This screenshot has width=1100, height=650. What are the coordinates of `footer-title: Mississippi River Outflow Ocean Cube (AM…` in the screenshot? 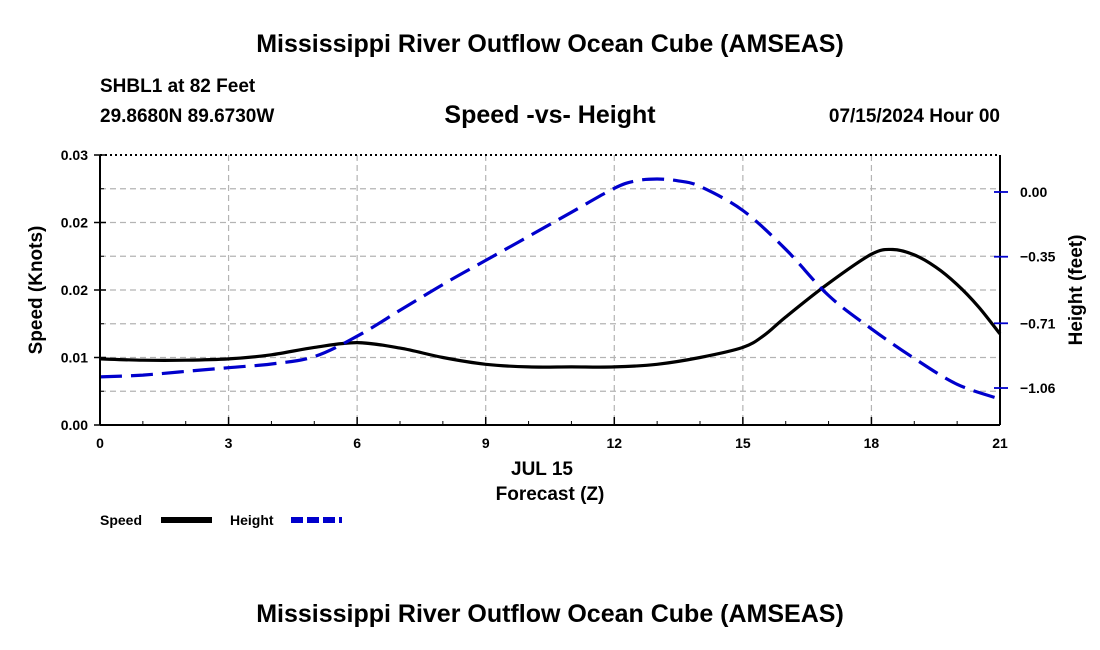 It's located at (550, 614).